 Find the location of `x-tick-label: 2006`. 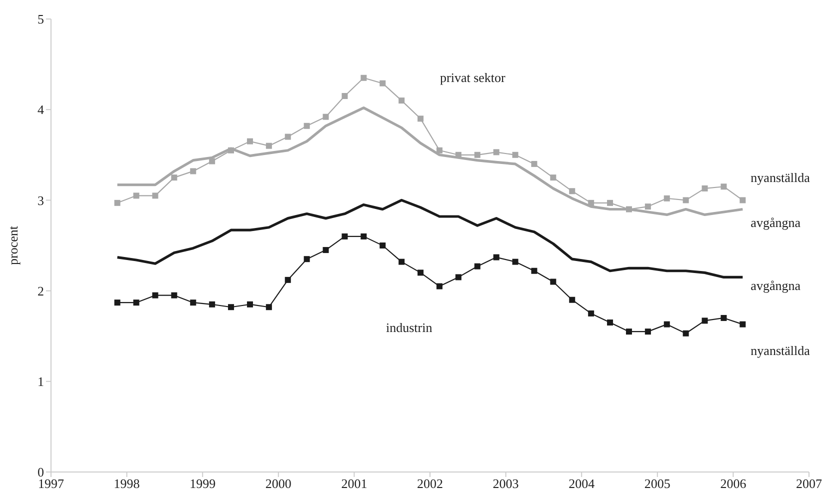

x-tick-label: 2006 is located at coordinates (733, 484).